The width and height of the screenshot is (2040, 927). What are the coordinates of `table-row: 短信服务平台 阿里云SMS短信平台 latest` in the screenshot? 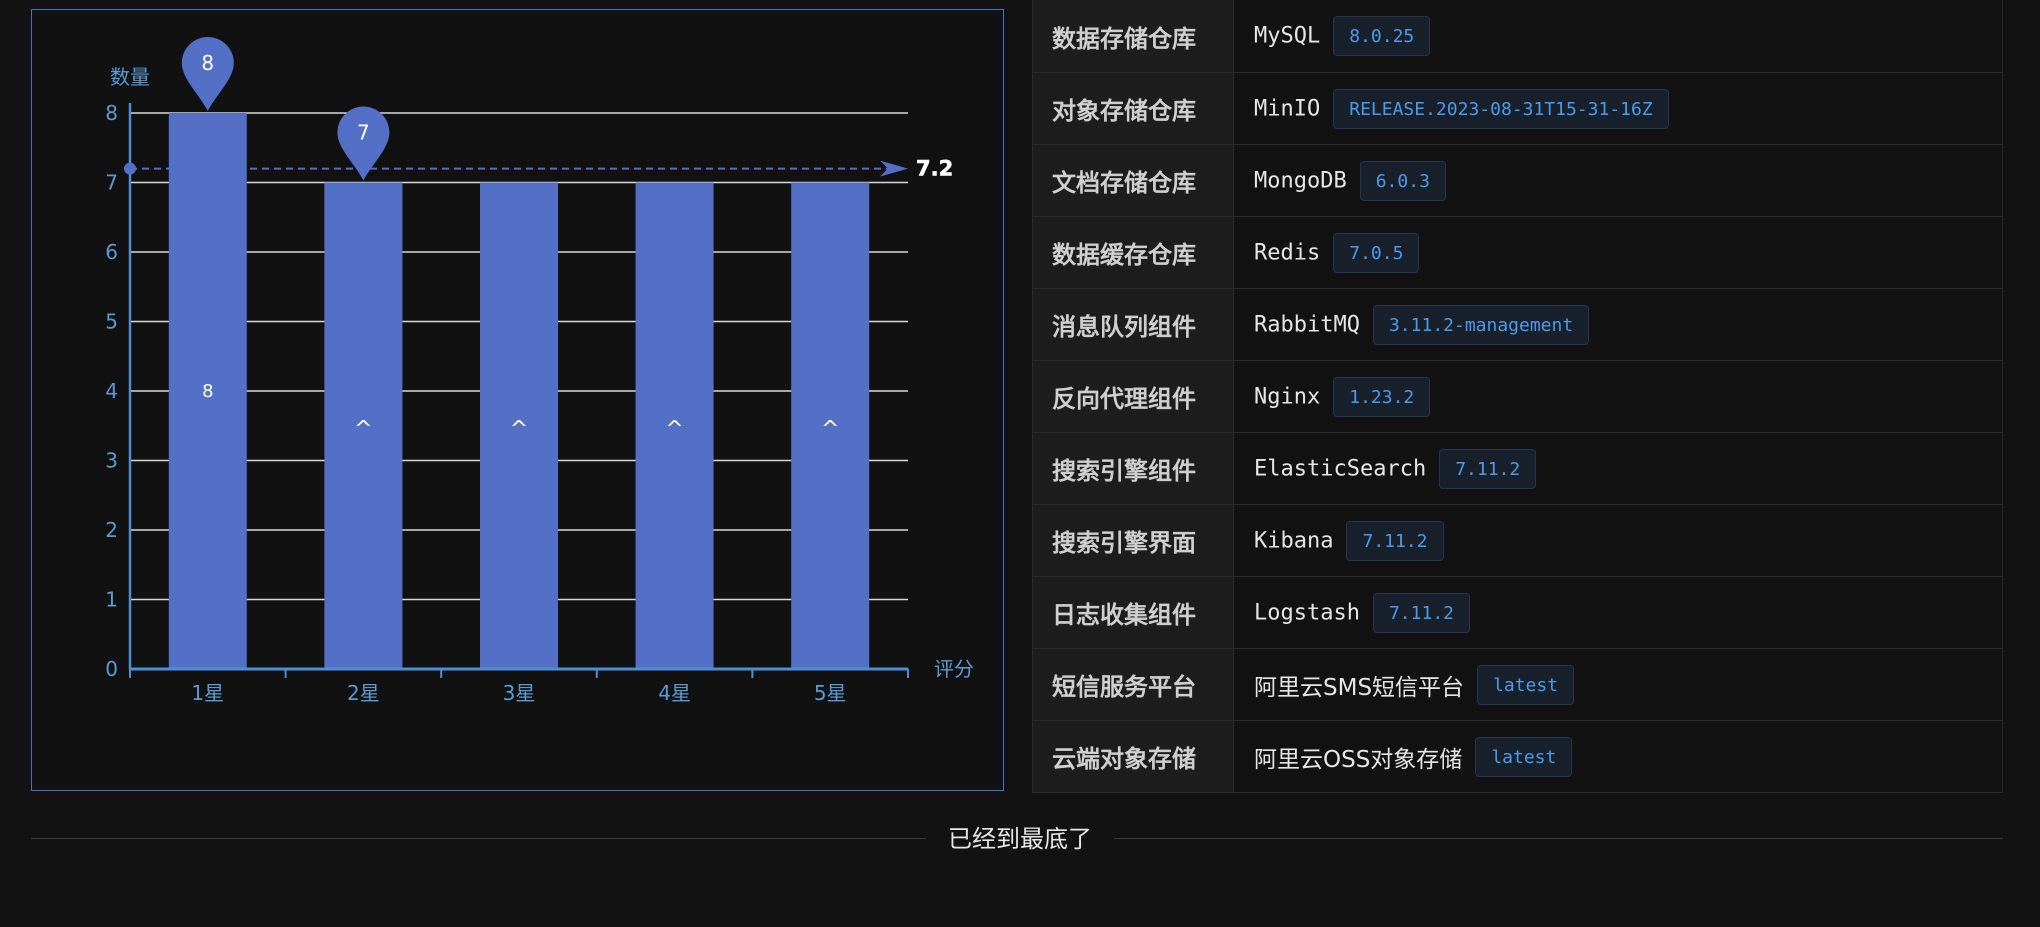 It's located at (1517, 684).